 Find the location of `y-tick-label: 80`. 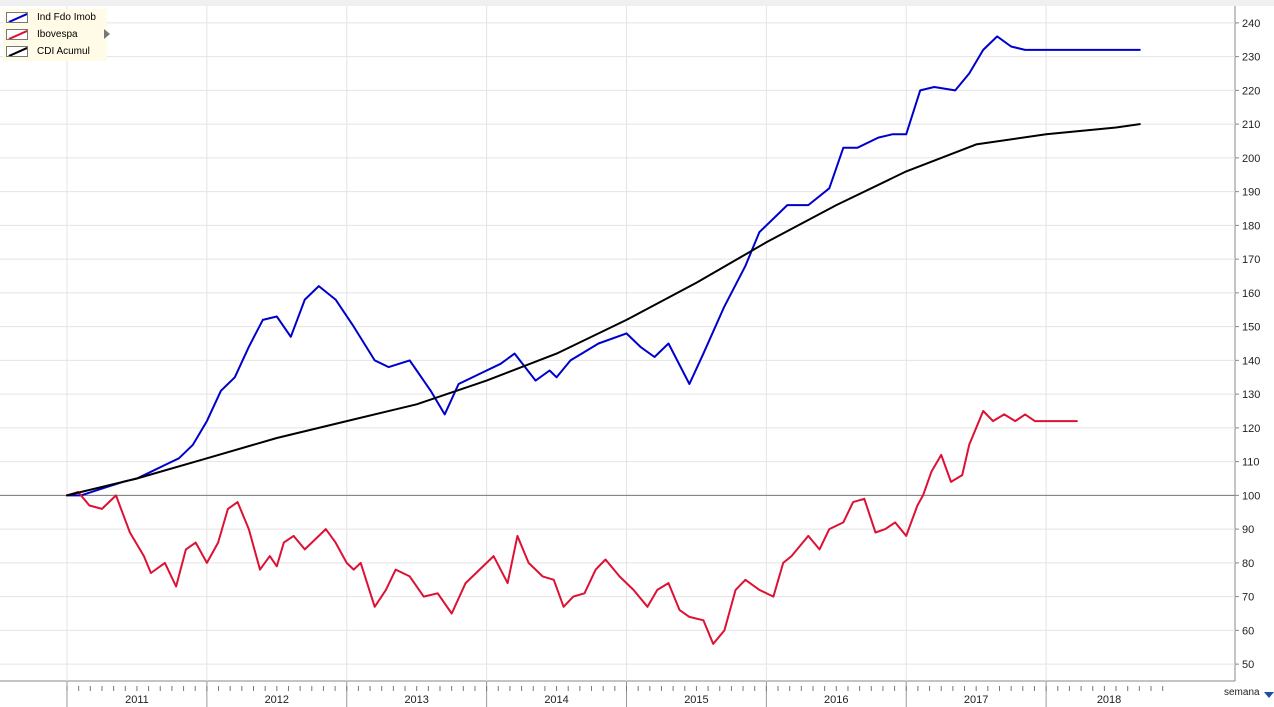

y-tick-label: 80 is located at coordinates (1248, 564).